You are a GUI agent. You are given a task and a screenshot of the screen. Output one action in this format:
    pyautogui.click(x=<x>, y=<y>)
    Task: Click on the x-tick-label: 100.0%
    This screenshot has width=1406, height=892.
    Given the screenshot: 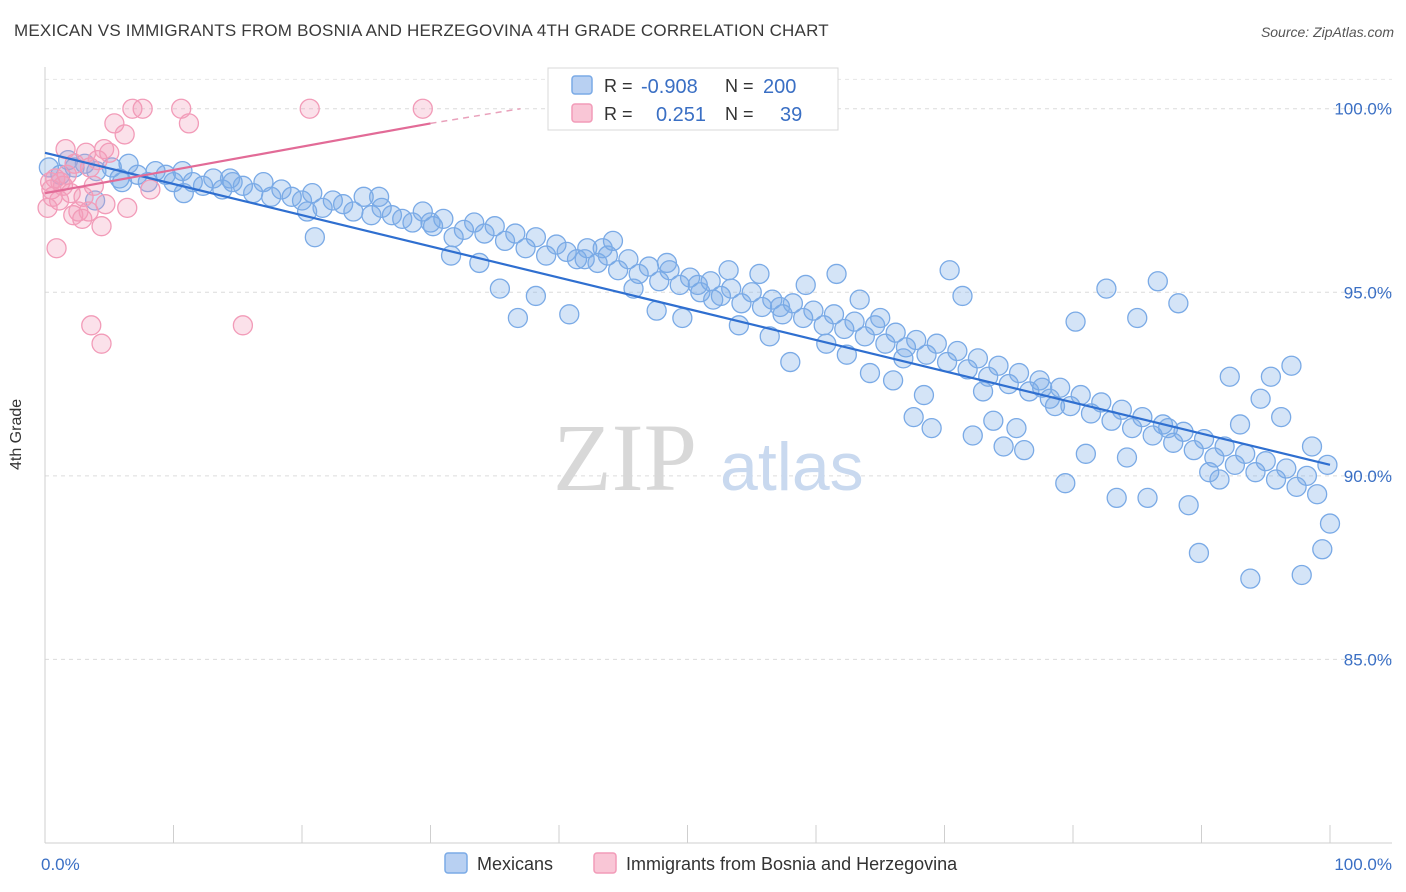 What is the action you would take?
    pyautogui.click(x=1363, y=864)
    